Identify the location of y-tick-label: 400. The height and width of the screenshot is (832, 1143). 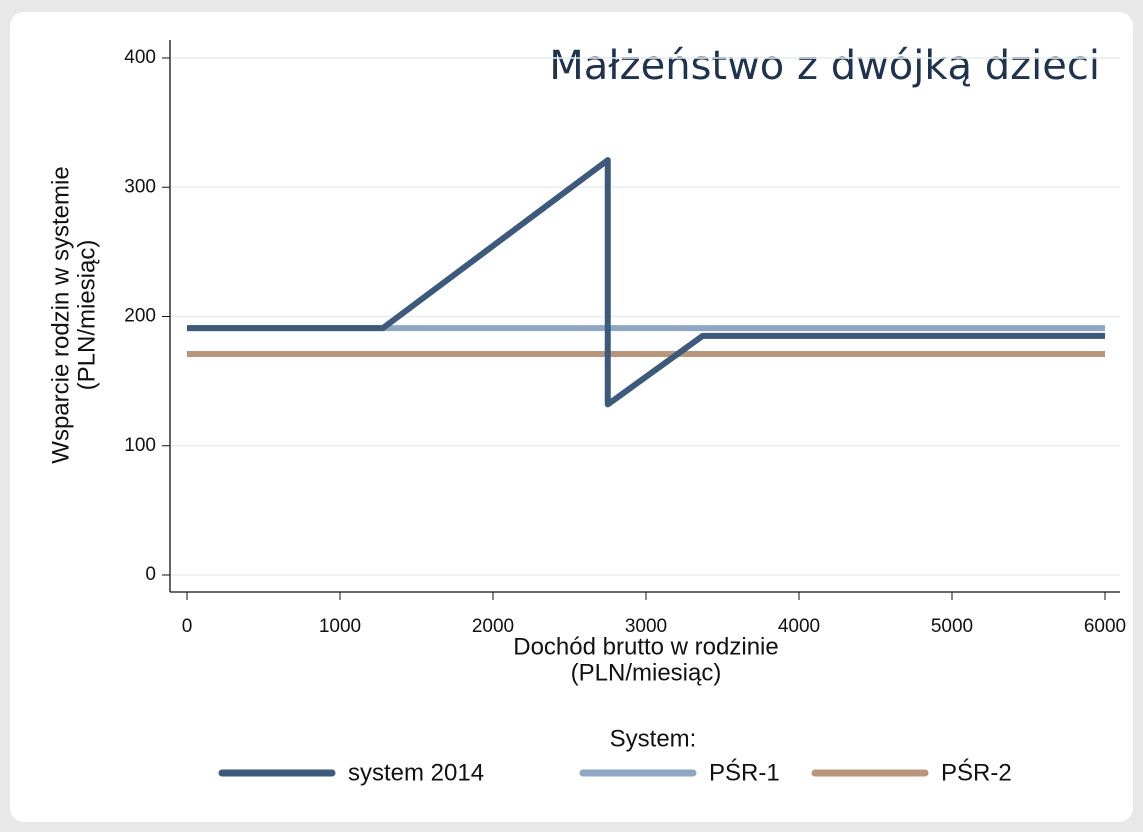
(140, 57).